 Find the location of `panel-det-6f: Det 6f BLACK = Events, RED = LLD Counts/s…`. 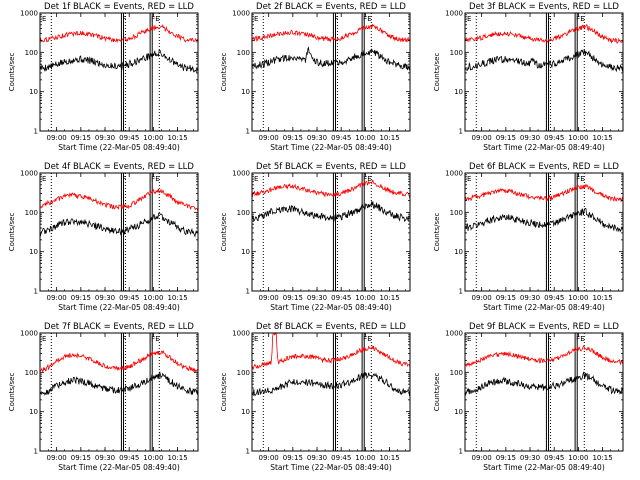

panel-det-6f: Det 6f BLACK = Events, RED = LLD Counts/s… is located at coordinates (528, 237).